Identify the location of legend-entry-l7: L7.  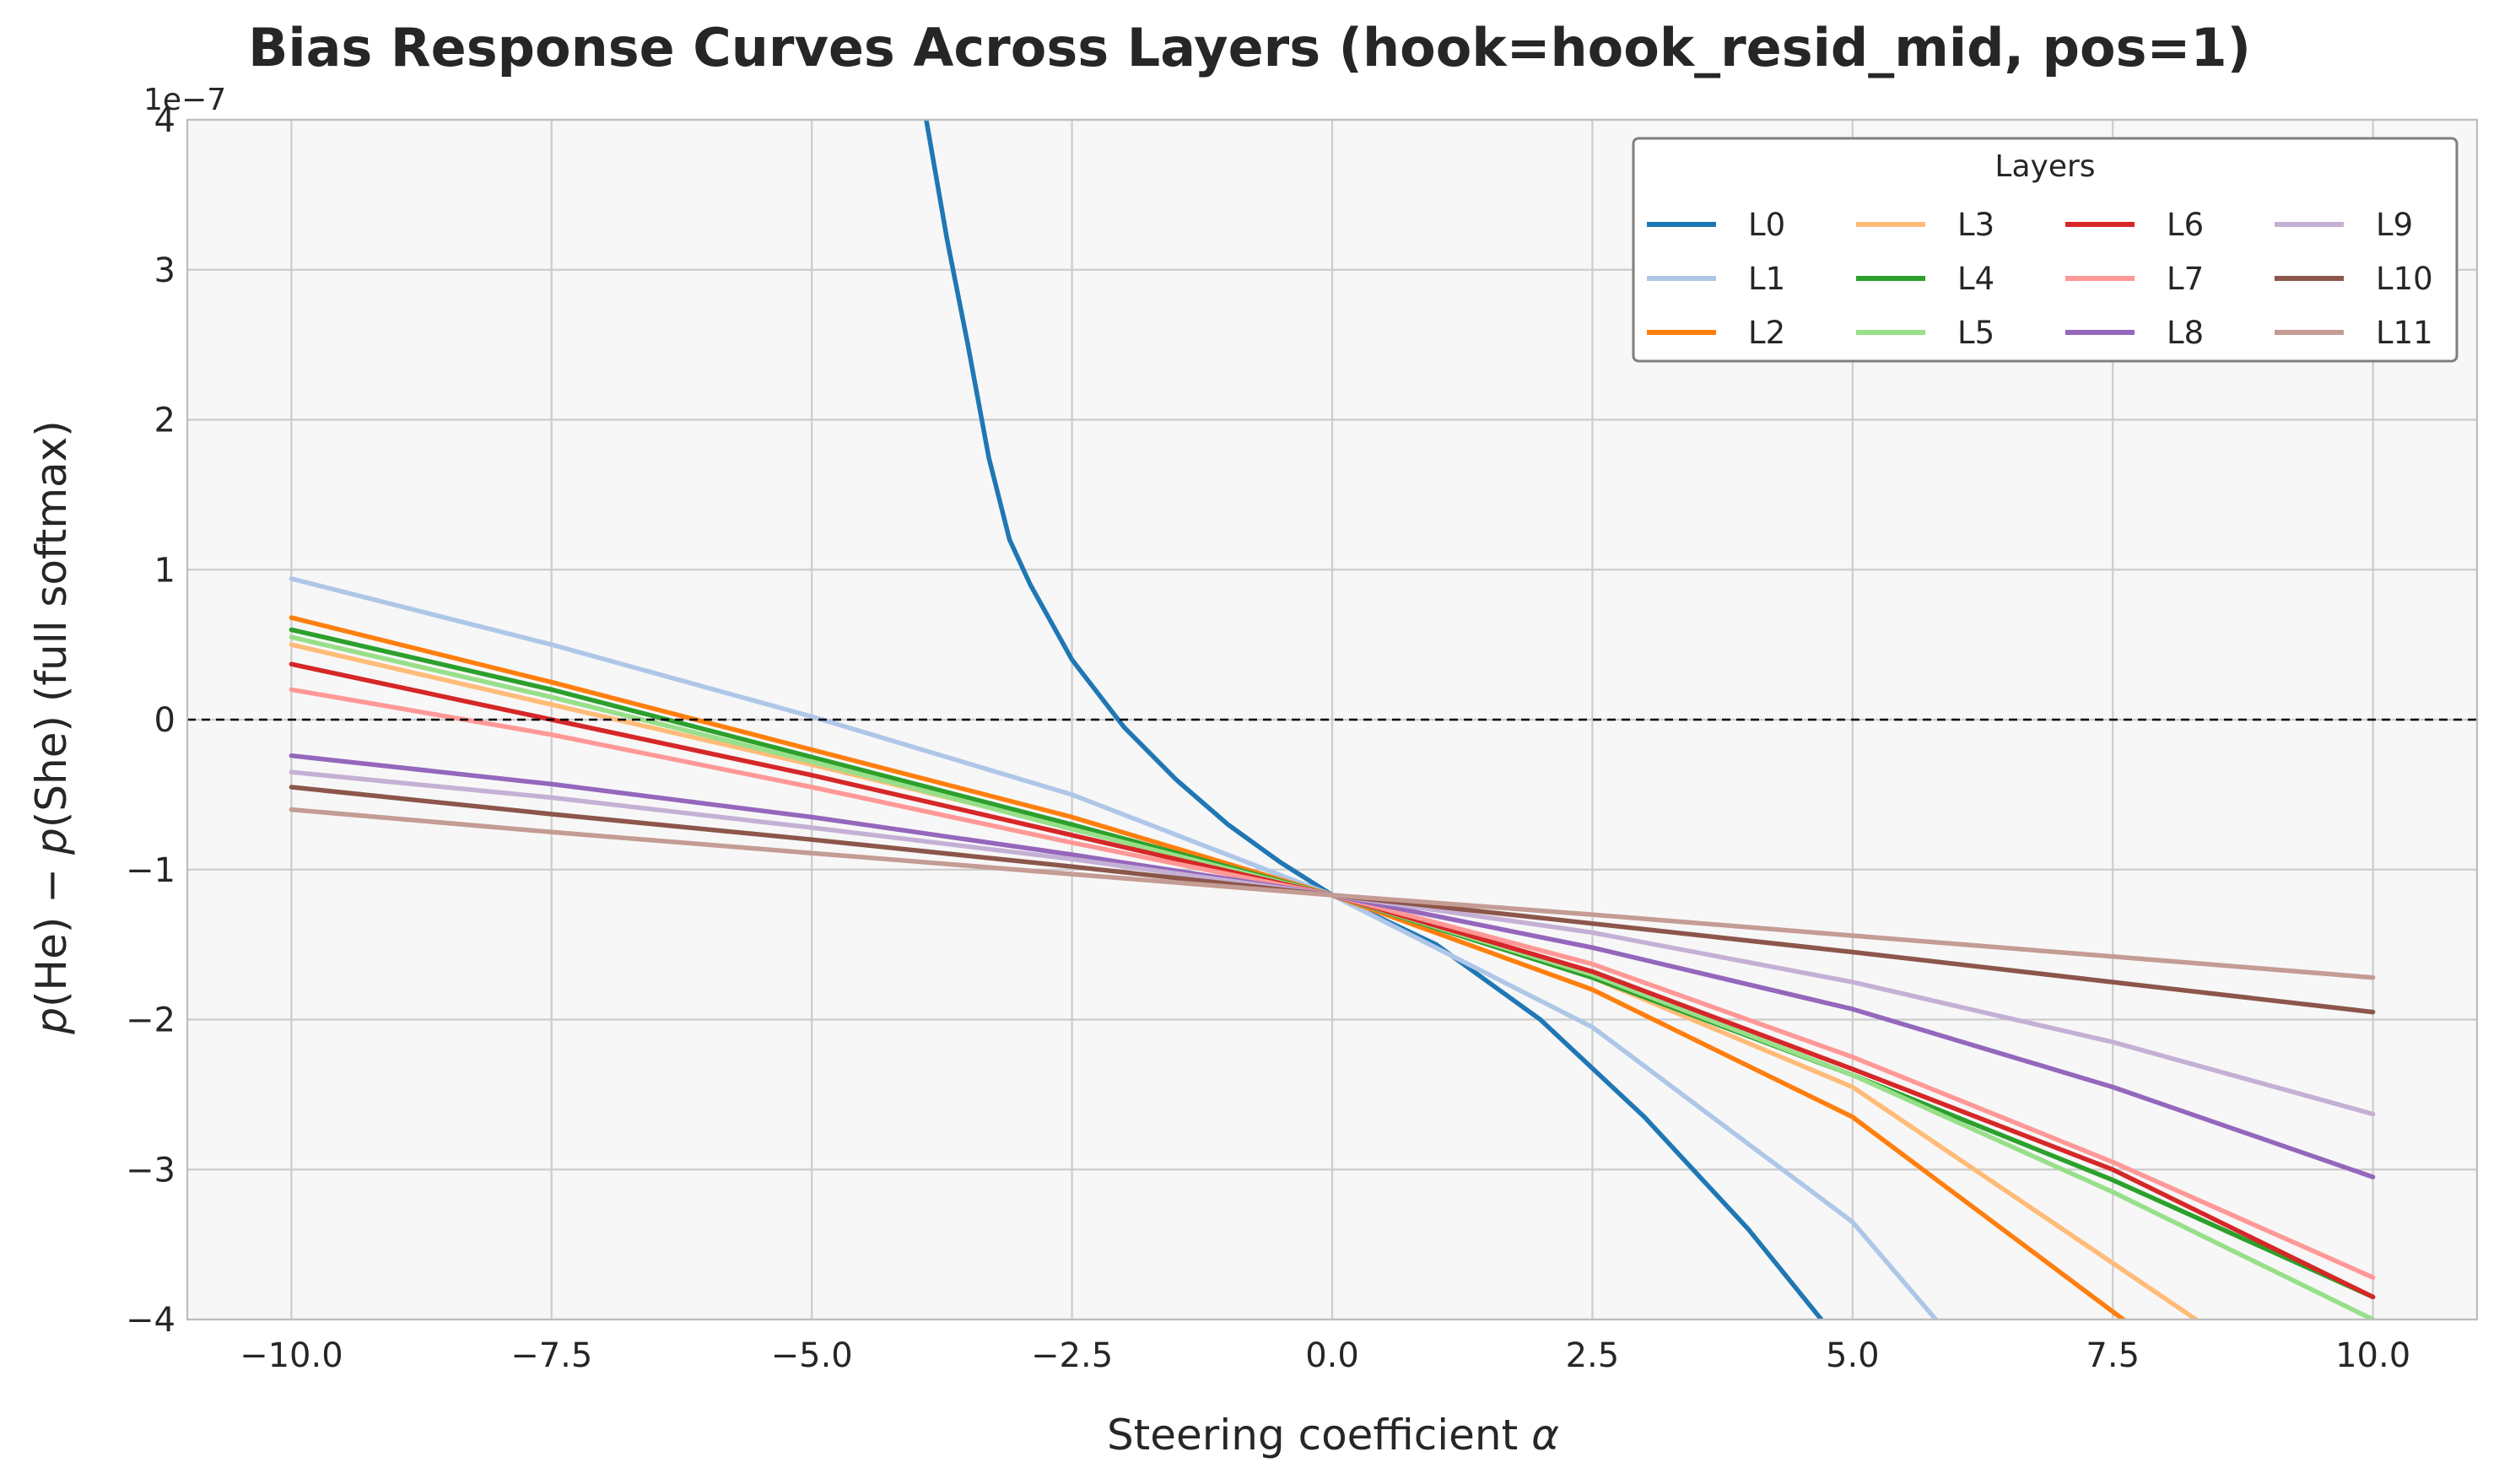
(2134, 279).